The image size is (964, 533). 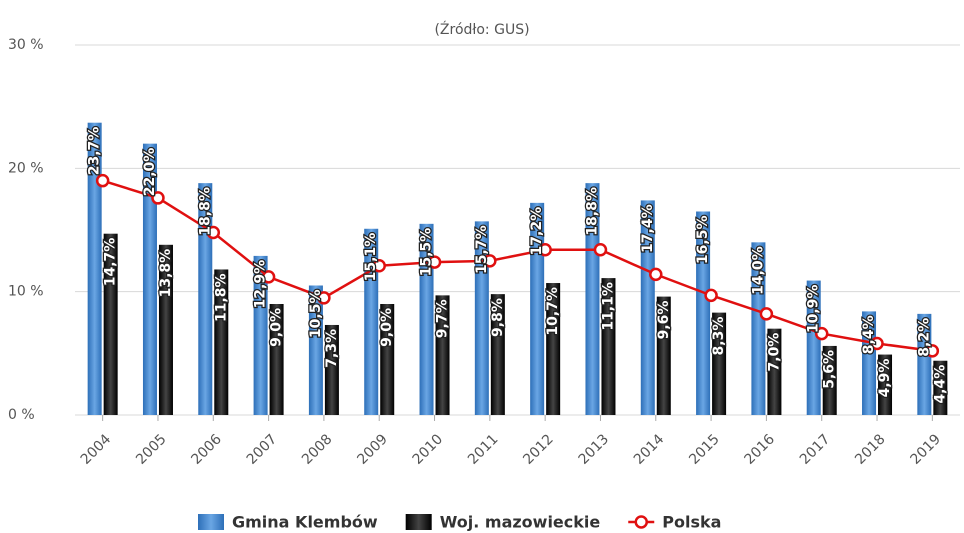 I want to click on x-tick-label: 2015, so click(x=704, y=449).